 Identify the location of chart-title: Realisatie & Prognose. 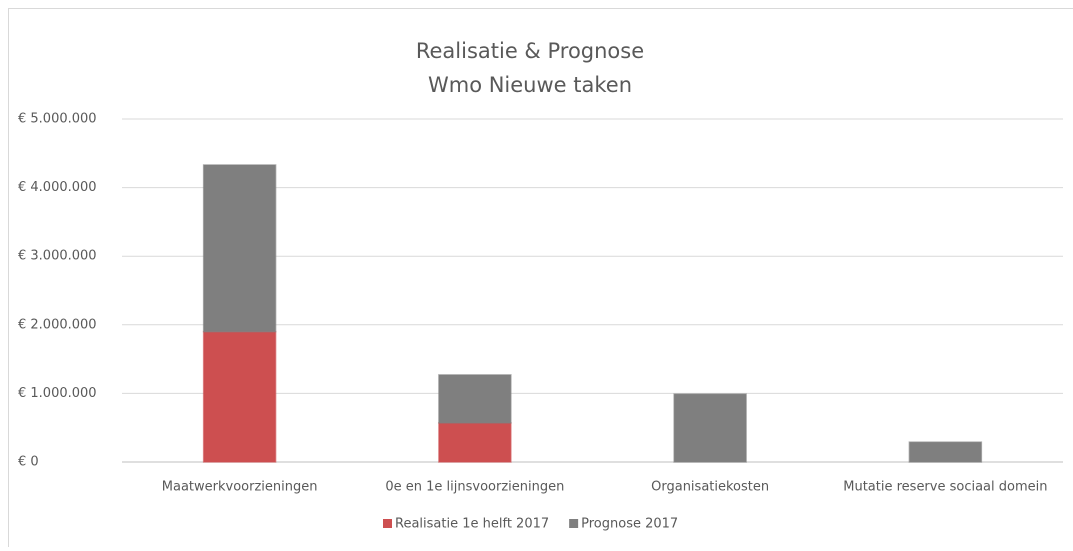
(530, 51).